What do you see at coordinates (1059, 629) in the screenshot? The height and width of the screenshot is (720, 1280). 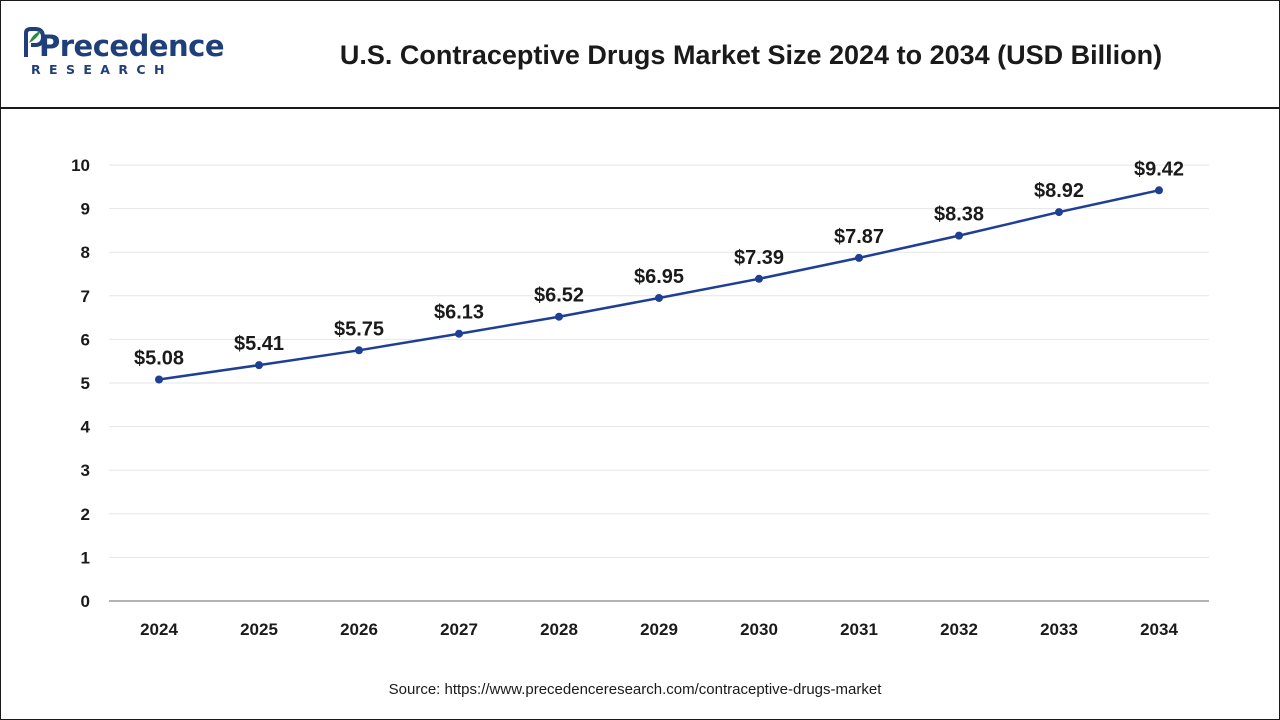 I see `x-tick-label: 2033` at bounding box center [1059, 629].